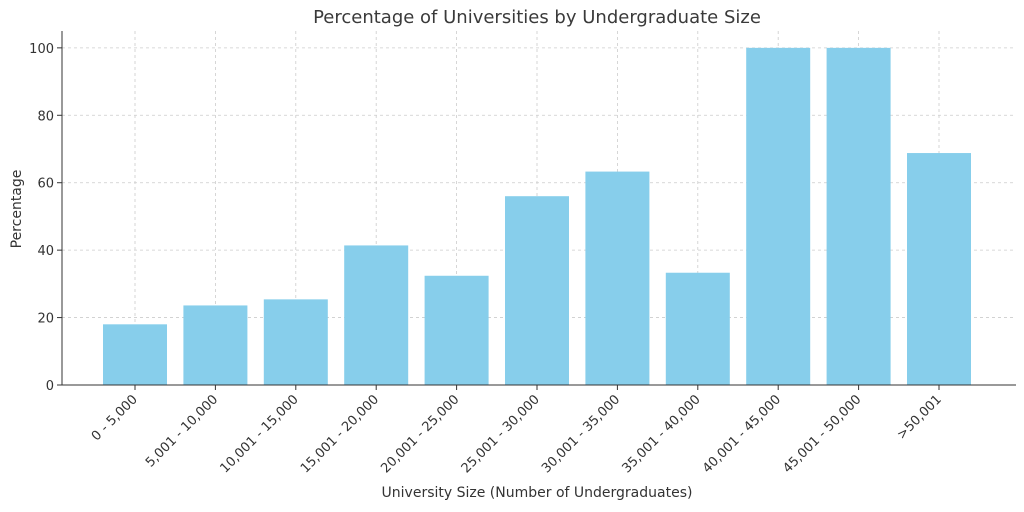 This screenshot has width=1024, height=512. Describe the element at coordinates (420, 434) in the screenshot. I see `x-tick-label: 20,001 - 25,000` at that location.